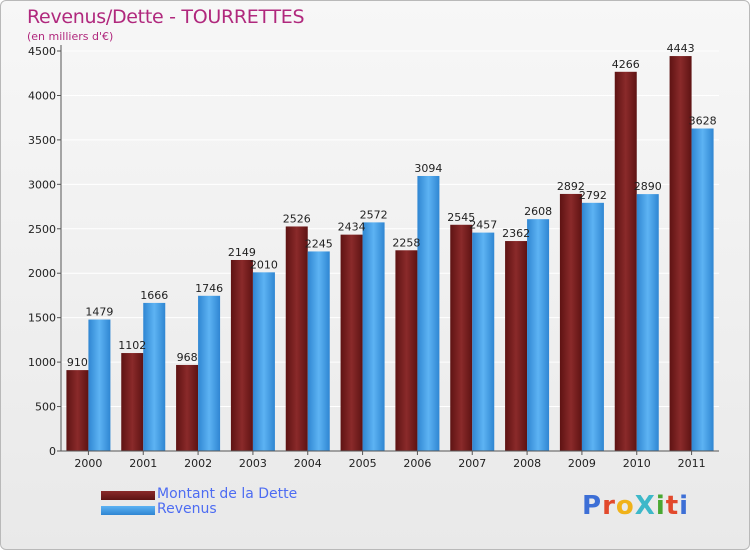 Image resolution: width=750 pixels, height=550 pixels. Describe the element at coordinates (42, 229) in the screenshot. I see `y-tick-label: 2500` at that location.